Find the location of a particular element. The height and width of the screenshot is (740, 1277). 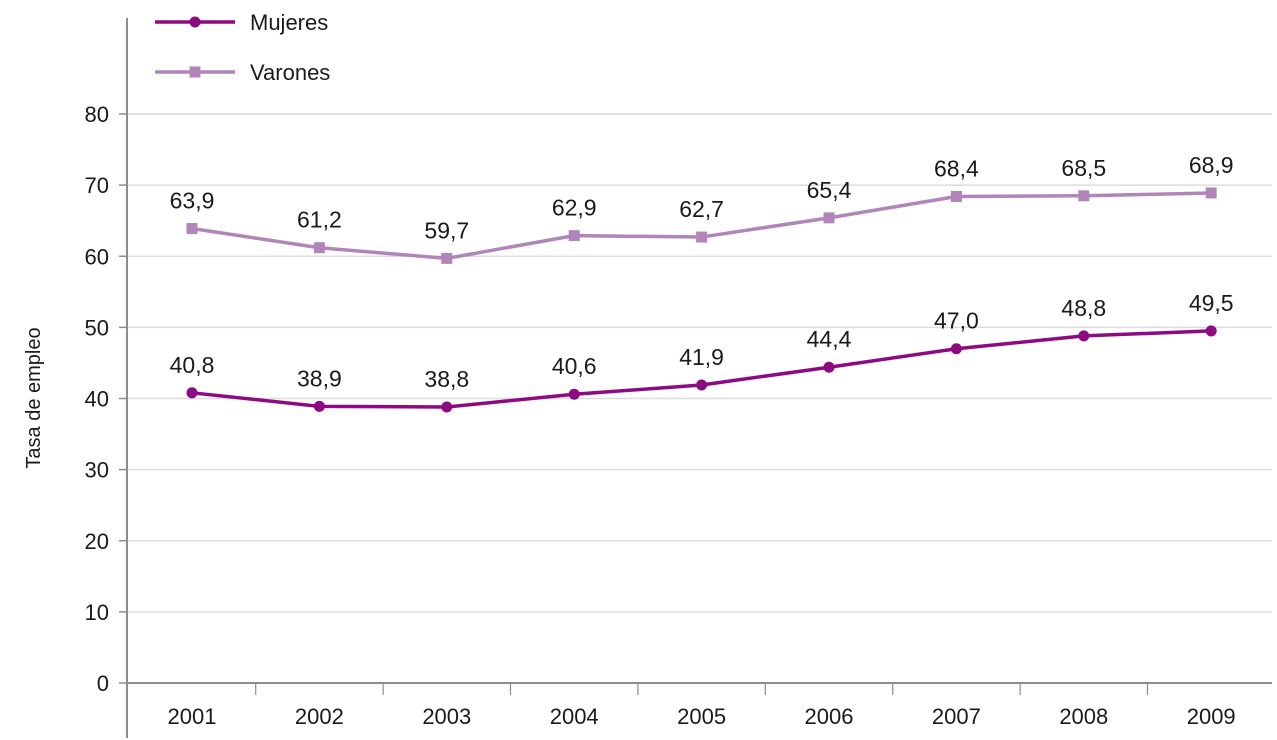

y-axis-label: Tasa de empleo is located at coordinates (34, 397).